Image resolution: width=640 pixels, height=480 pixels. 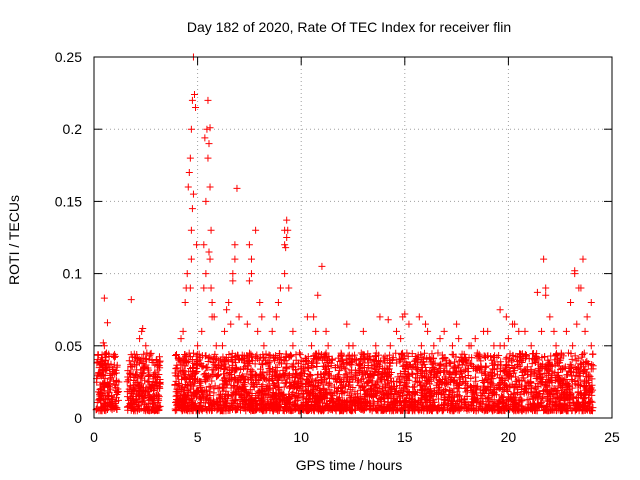 I want to click on y-tick-label: 0.15, so click(x=68, y=201).